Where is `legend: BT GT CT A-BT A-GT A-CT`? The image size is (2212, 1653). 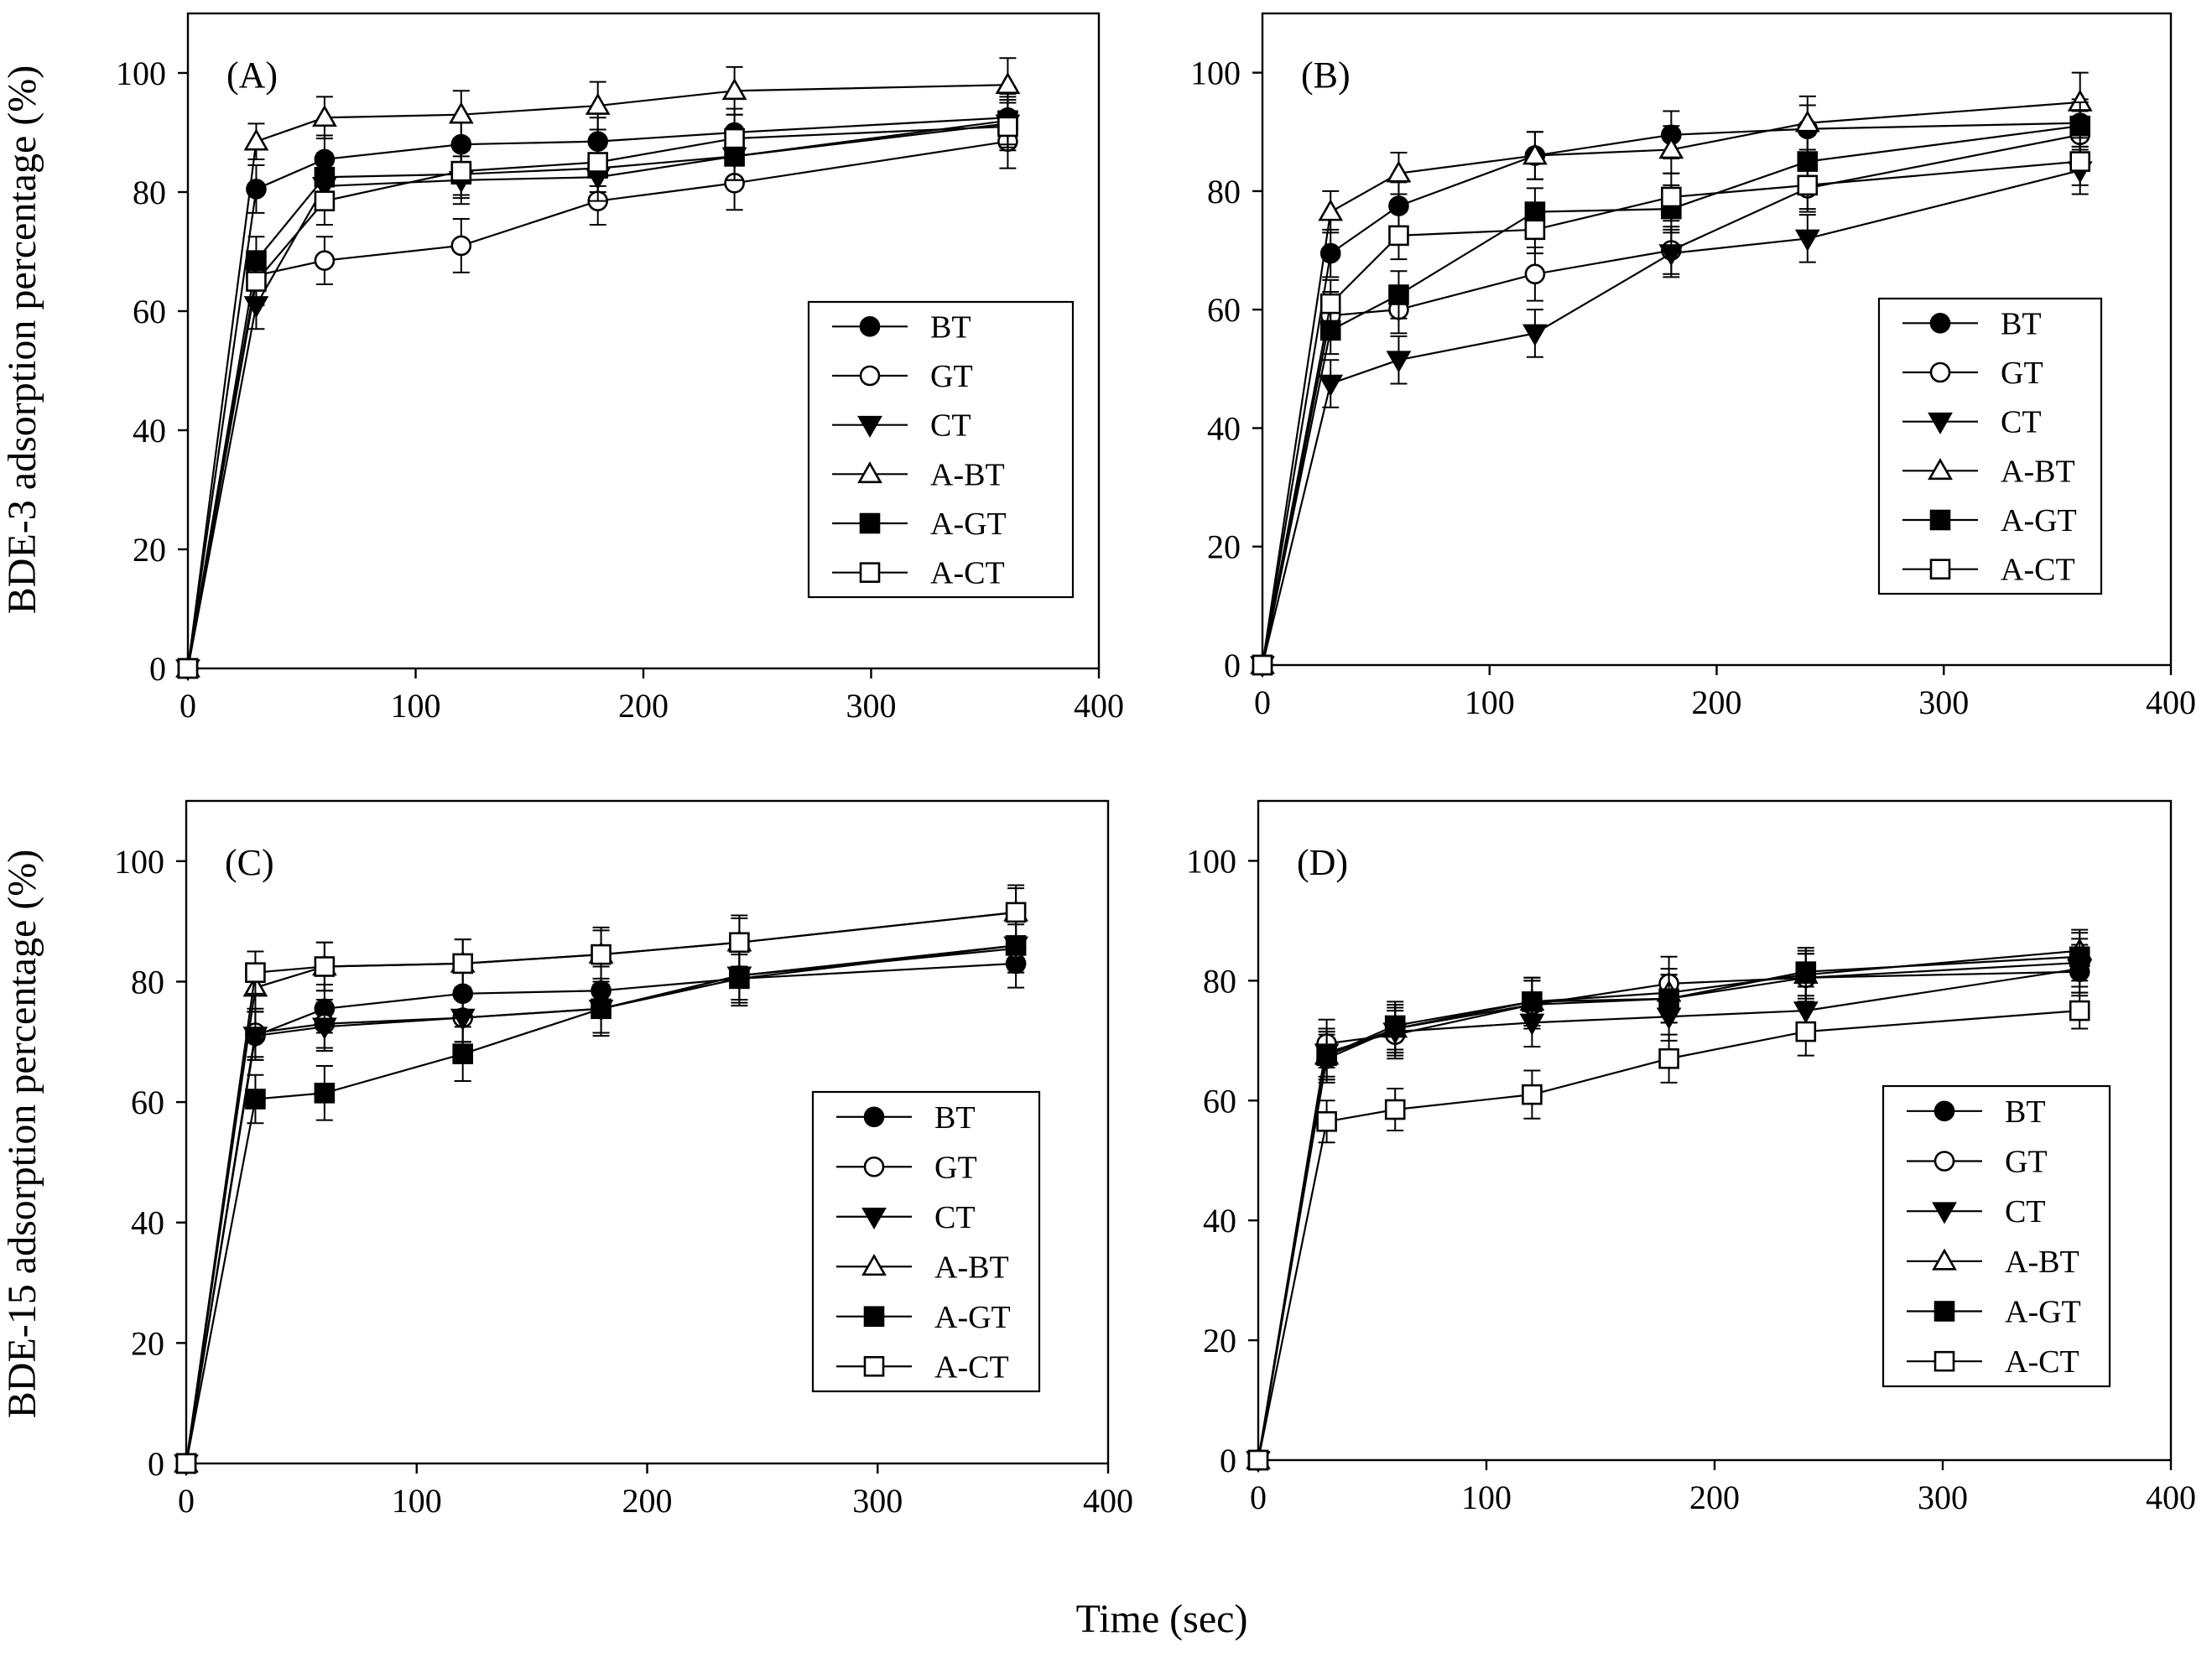
legend: BT GT CT A-BT A-GT A-CT is located at coordinates (941, 449).